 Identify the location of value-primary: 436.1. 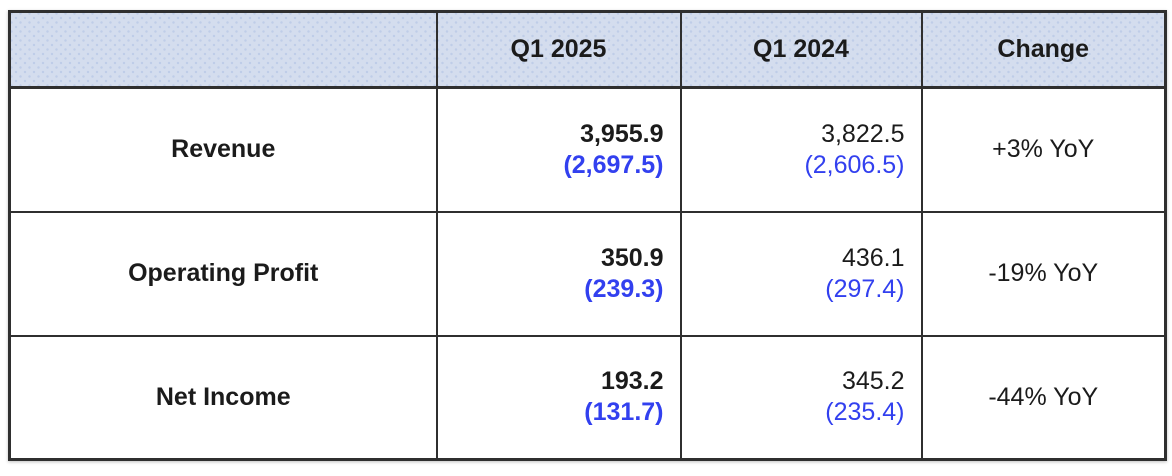
(873, 257).